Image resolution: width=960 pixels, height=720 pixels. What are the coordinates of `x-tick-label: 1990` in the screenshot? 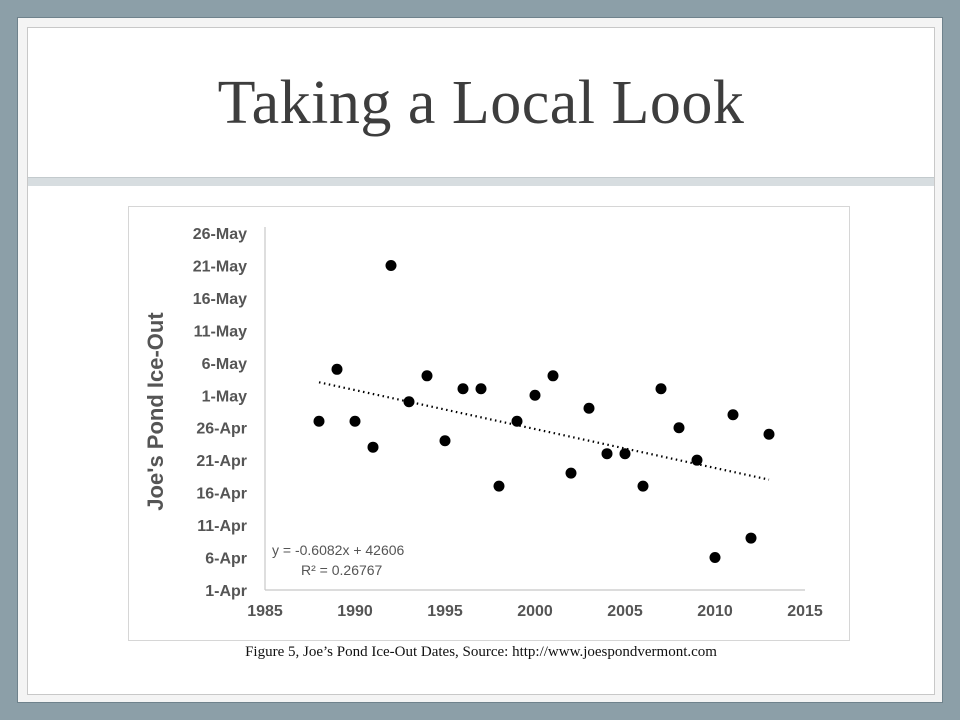 It's located at (355, 611).